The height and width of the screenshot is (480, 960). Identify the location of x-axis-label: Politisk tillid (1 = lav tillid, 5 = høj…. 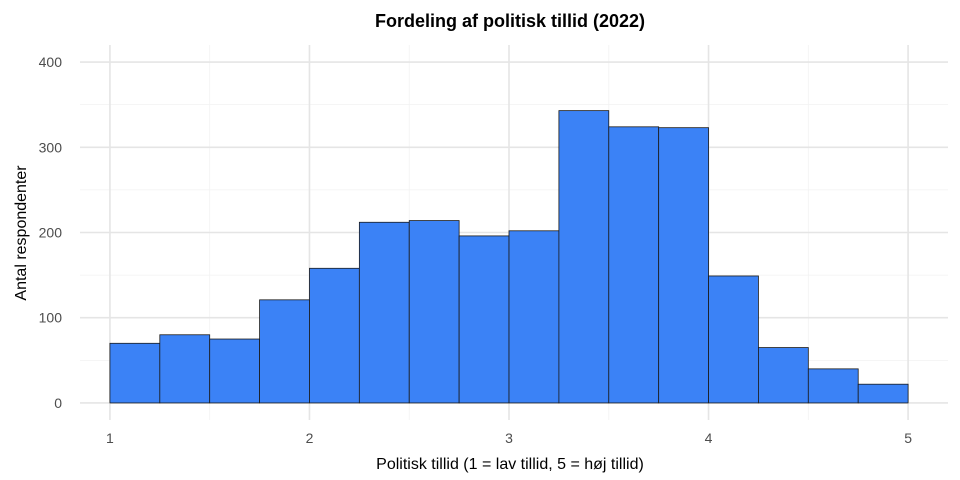
(510, 464).